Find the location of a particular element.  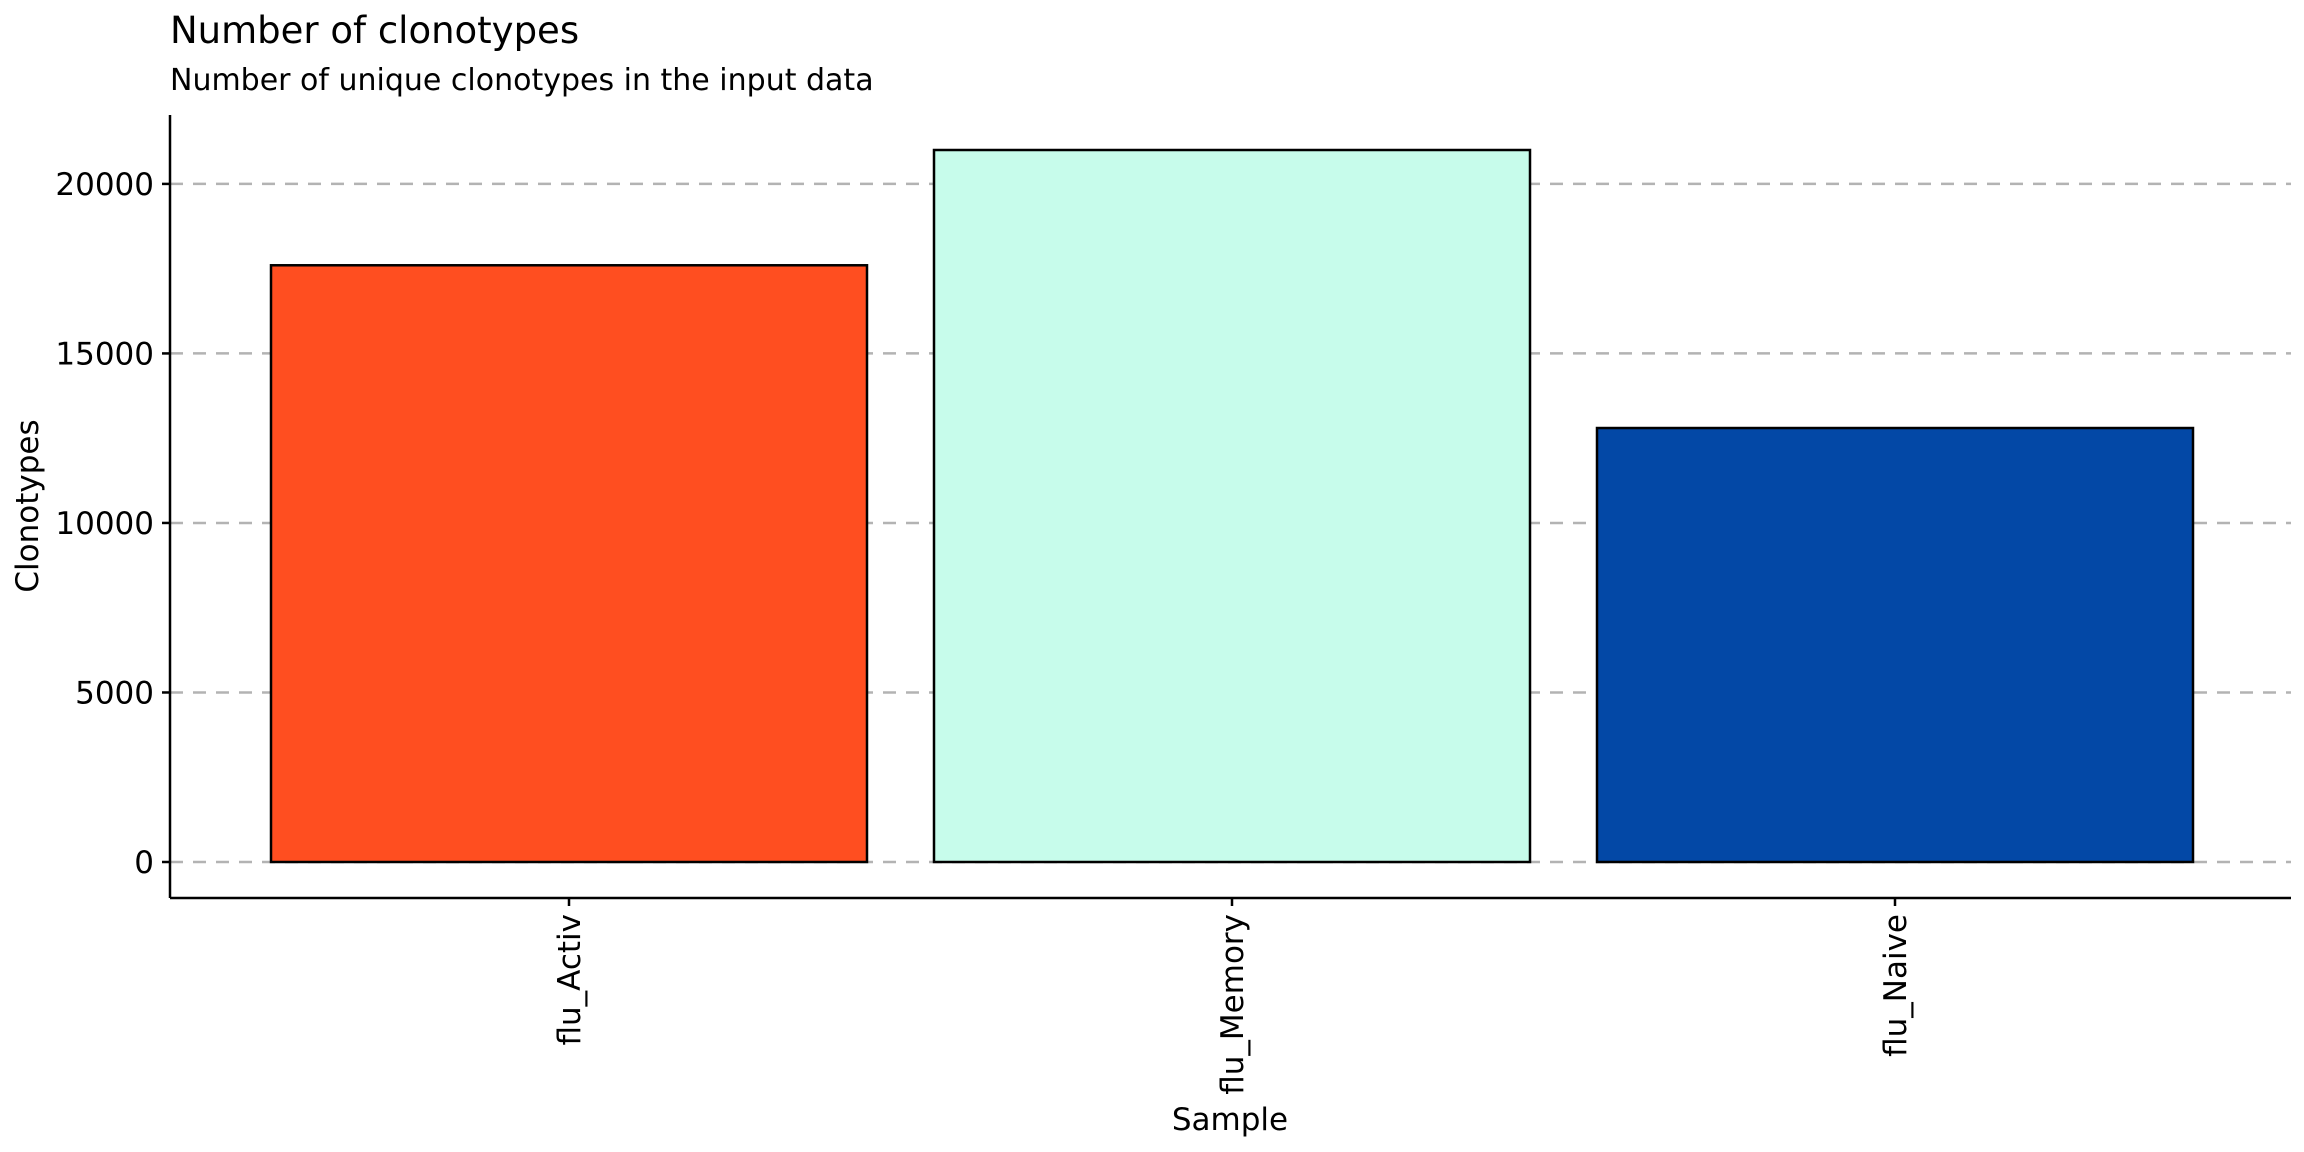

x-ticks: flu_Activ flu_Memory flu_Naive is located at coordinates (1233, 996).